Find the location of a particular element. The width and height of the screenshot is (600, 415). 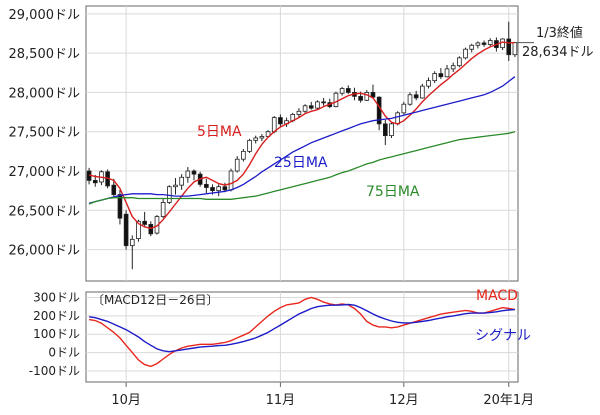

price-tick-label: 29,000ドル is located at coordinates (45, 15).